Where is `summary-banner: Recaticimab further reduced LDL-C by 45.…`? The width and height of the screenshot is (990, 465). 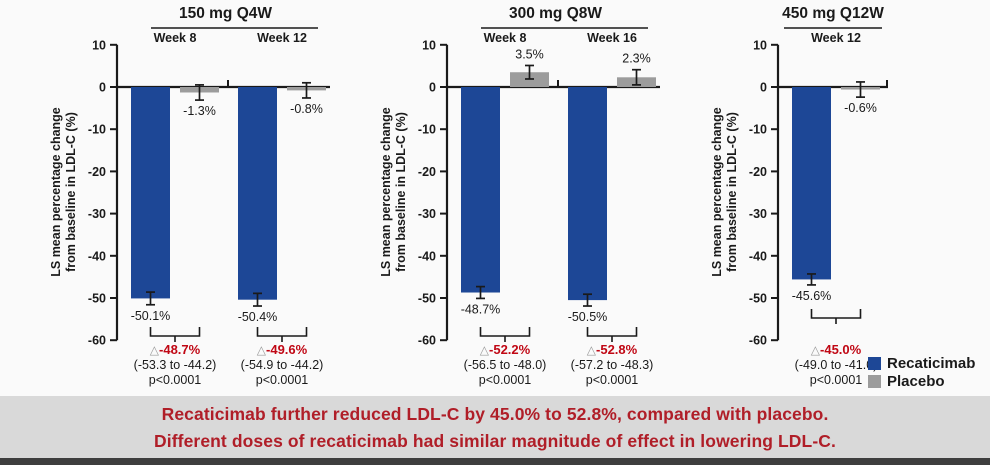
summary-banner: Recaticimab further reduced LDL-C by 45.… is located at coordinates (495, 427).